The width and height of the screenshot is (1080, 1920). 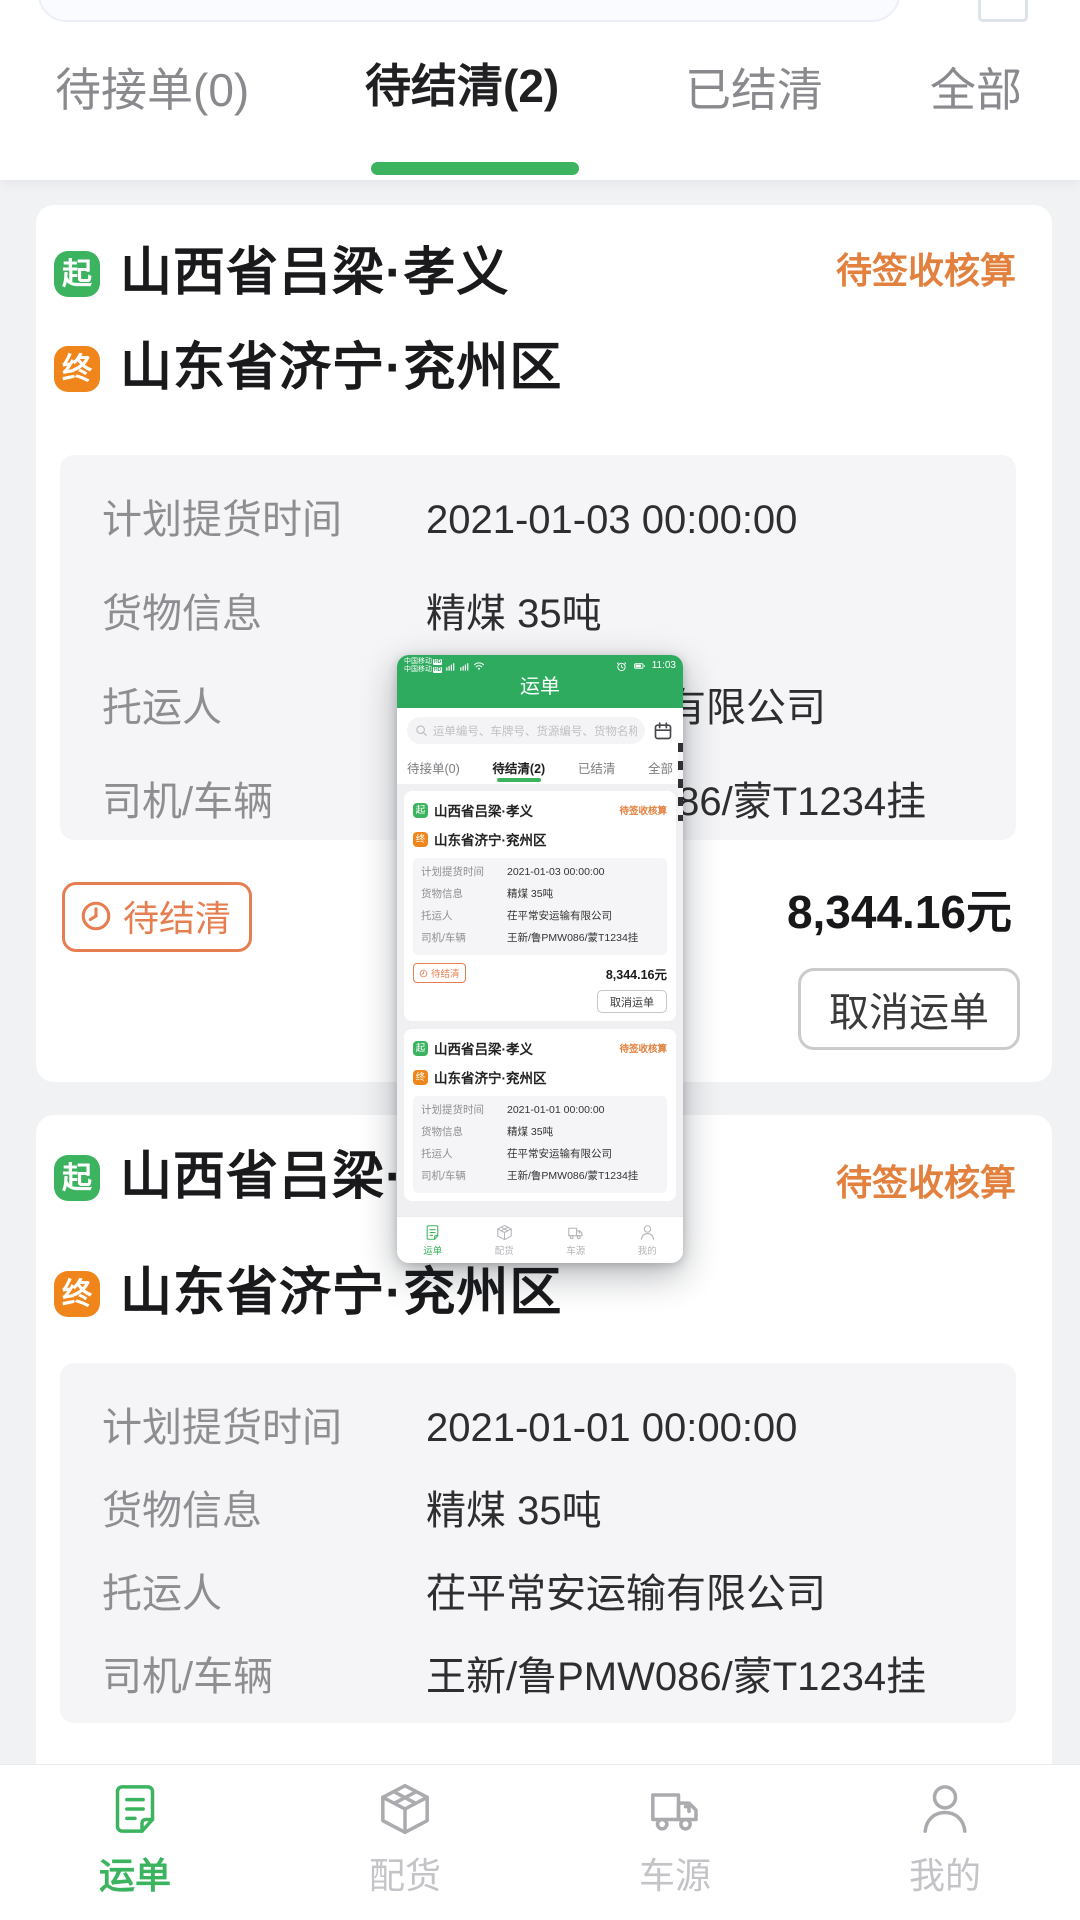 What do you see at coordinates (421, 730) in the screenshot?
I see `search-icon` at bounding box center [421, 730].